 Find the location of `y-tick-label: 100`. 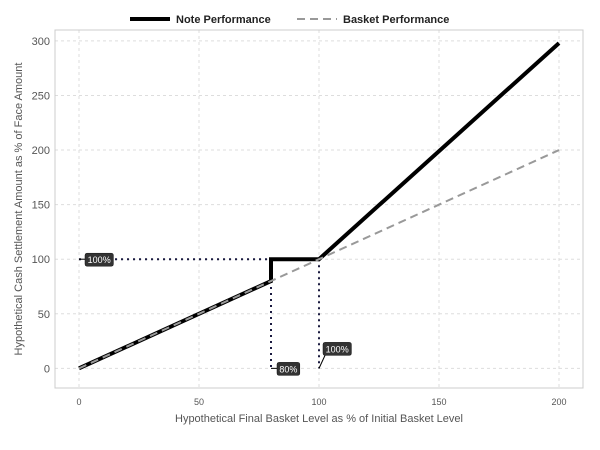

y-tick-label: 100 is located at coordinates (41, 260).